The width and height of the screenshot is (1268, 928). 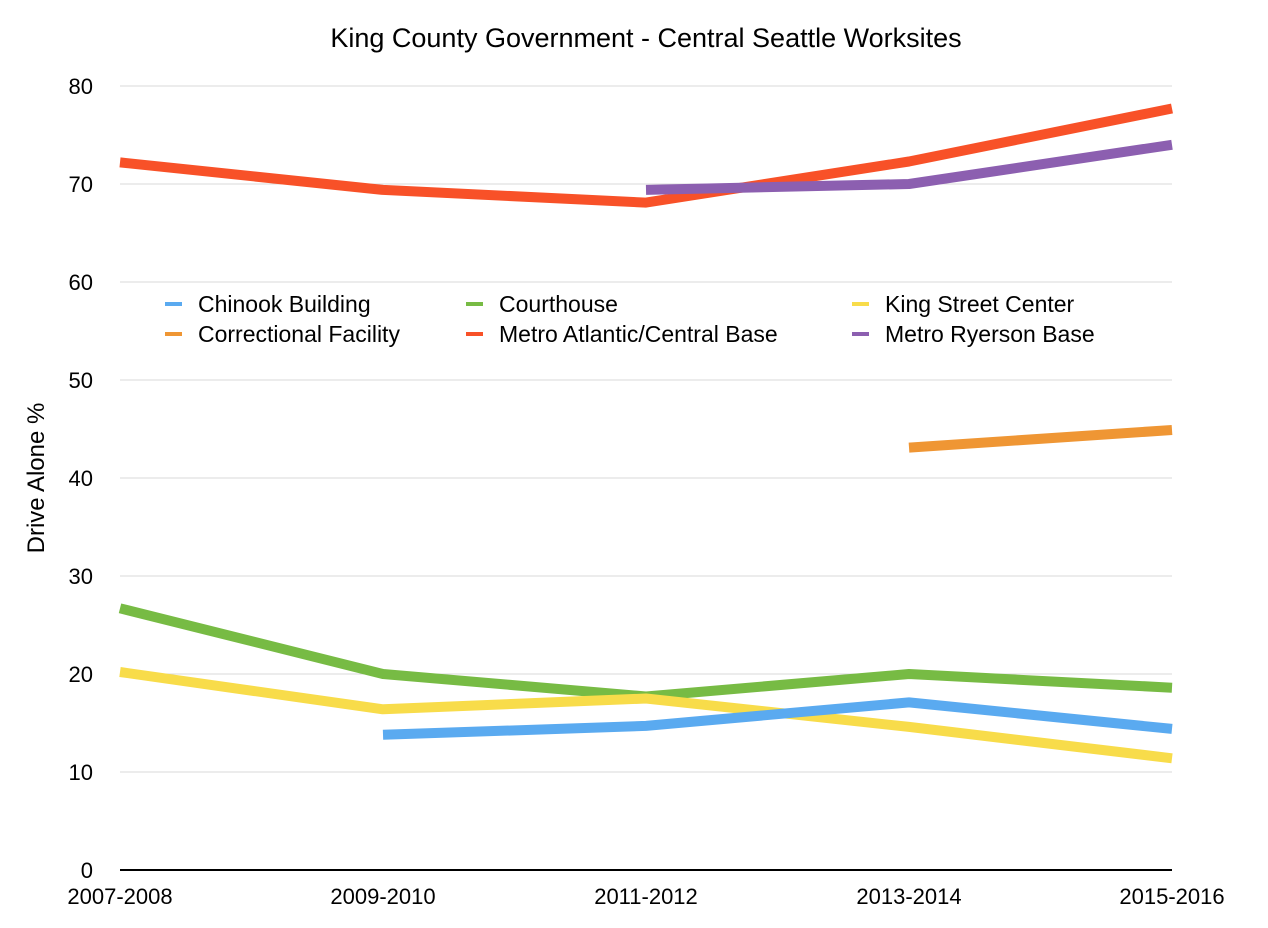 What do you see at coordinates (382, 896) in the screenshot?
I see `x-tick-label: 2009-2010` at bounding box center [382, 896].